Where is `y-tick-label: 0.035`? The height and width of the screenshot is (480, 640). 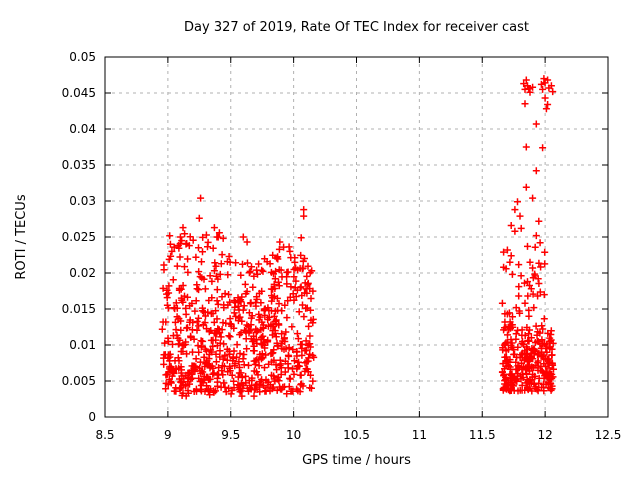 y-tick-label: 0.035 is located at coordinates (79, 165).